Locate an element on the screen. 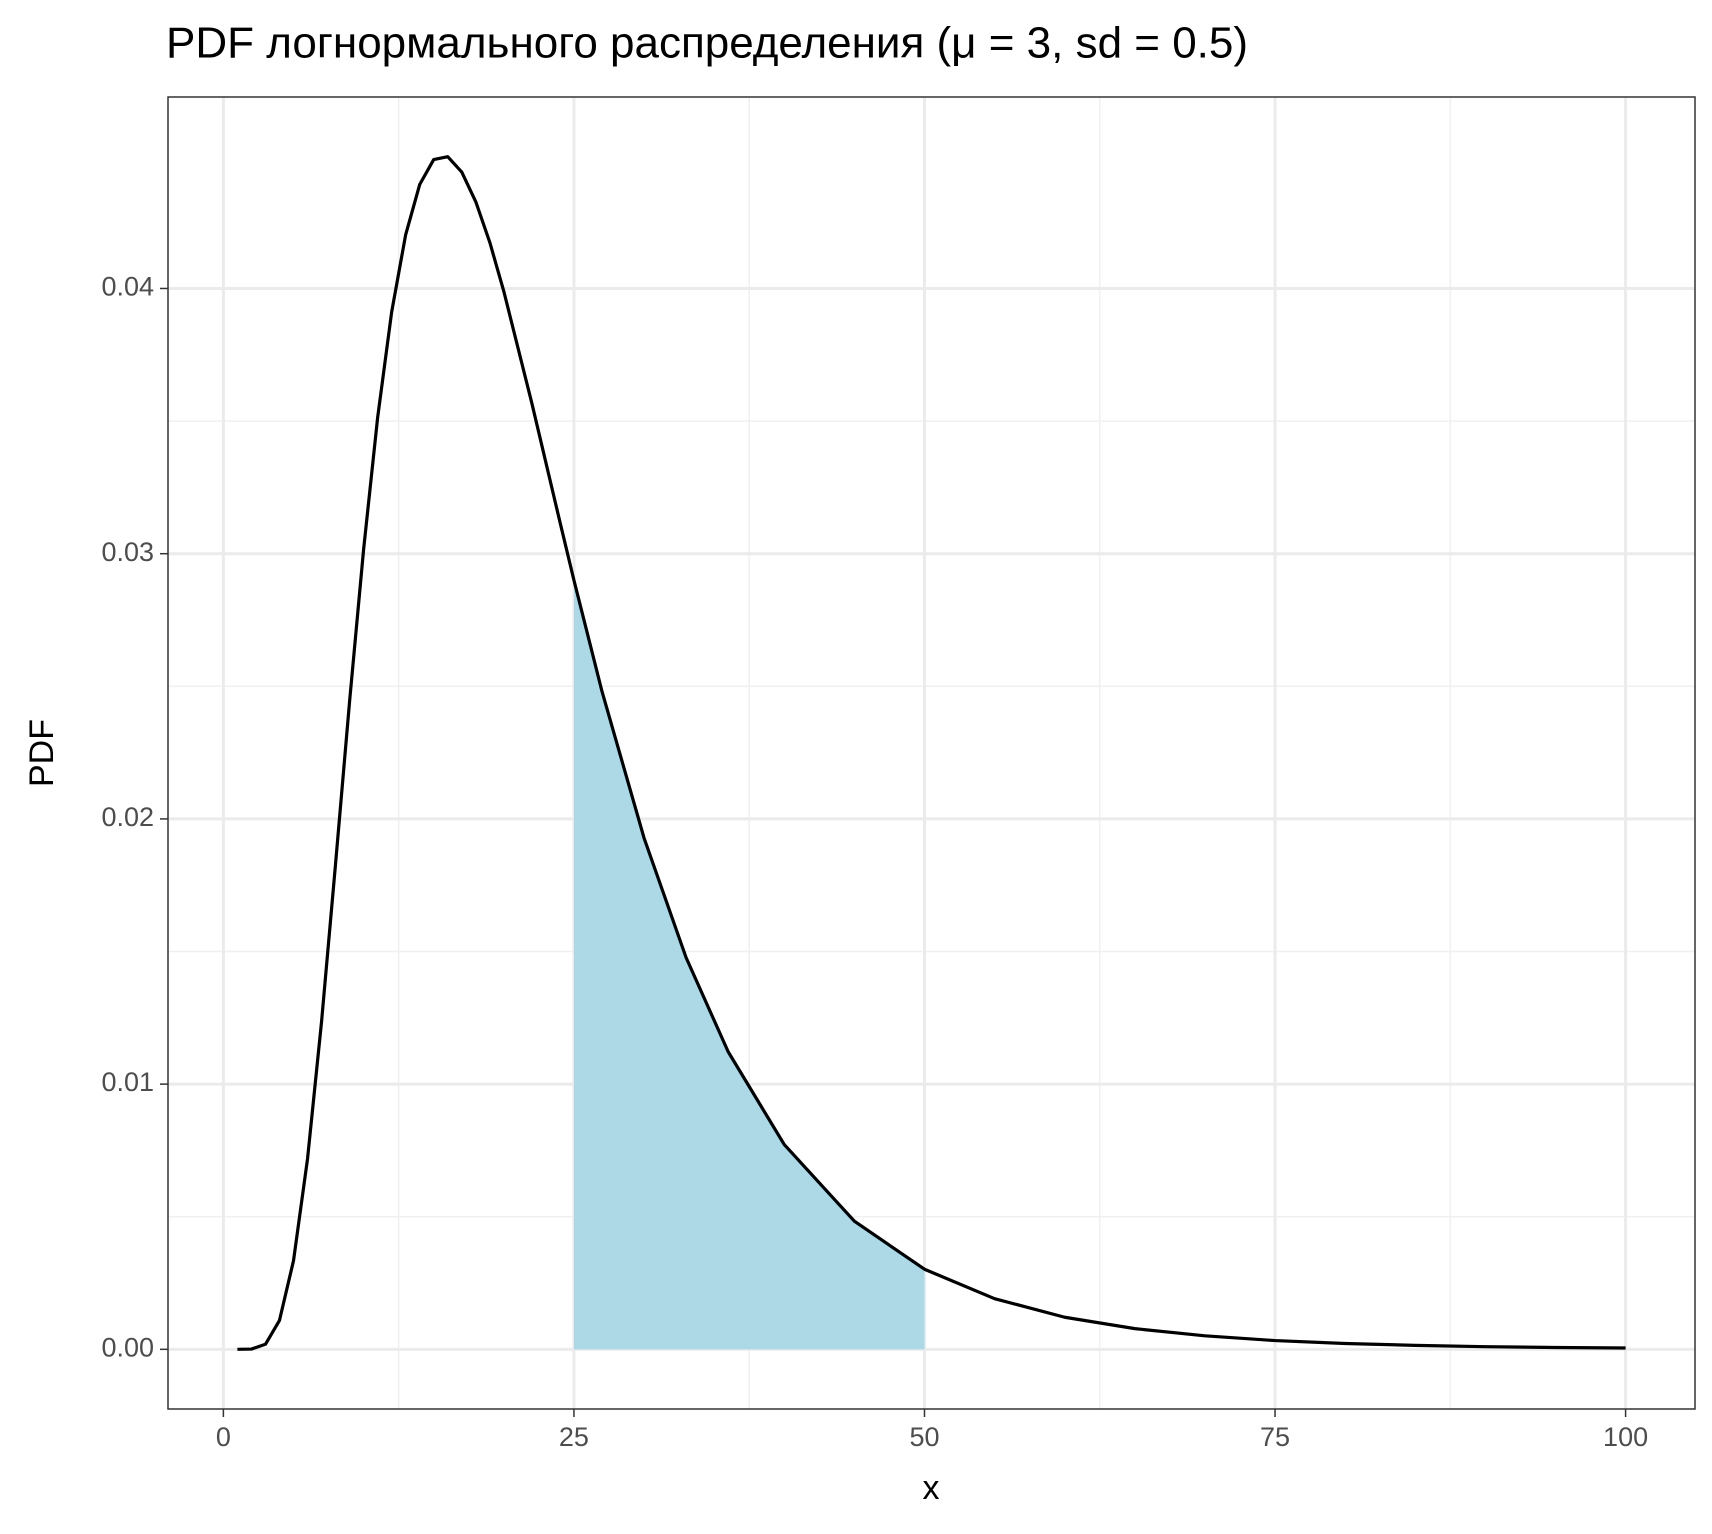 This screenshot has width=1712, height=1534. y-tick-label: 0.02 is located at coordinates (127, 817).